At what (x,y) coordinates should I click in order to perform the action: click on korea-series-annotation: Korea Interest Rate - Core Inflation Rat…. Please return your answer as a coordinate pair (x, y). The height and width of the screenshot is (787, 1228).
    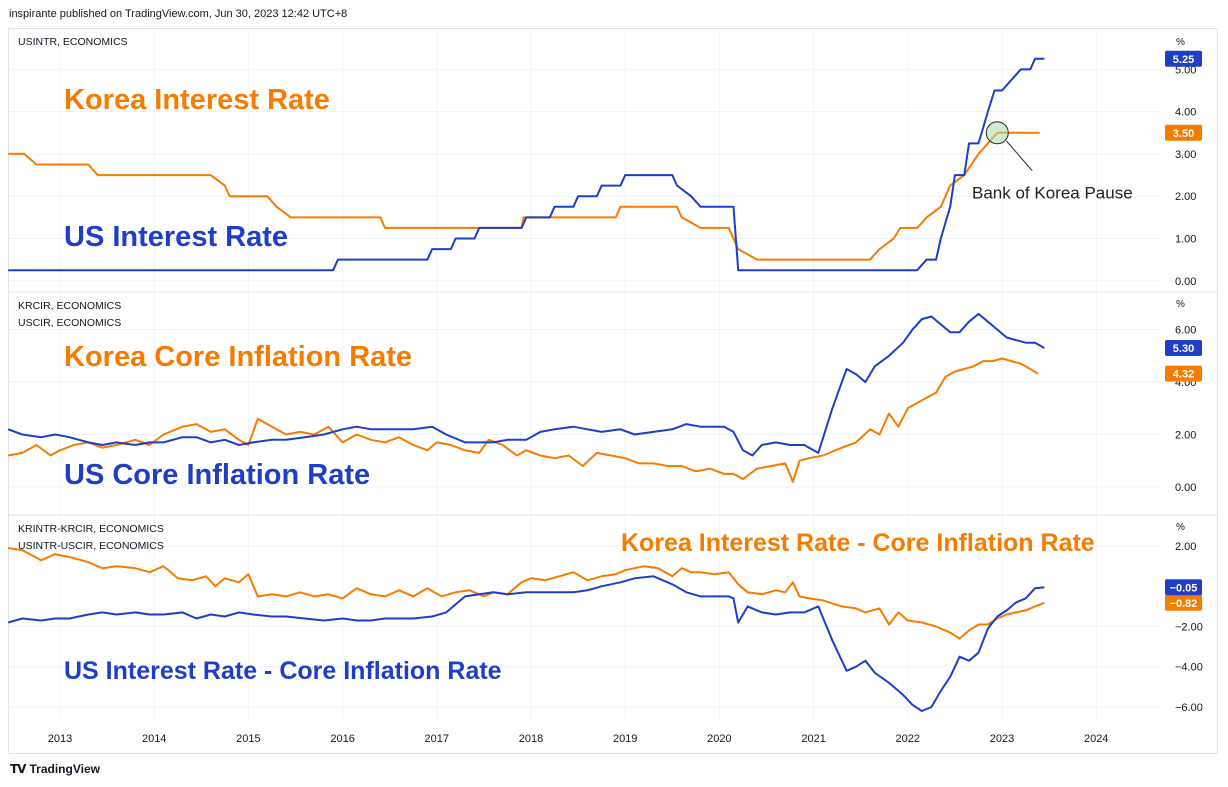
    Looking at the image, I should click on (858, 543).